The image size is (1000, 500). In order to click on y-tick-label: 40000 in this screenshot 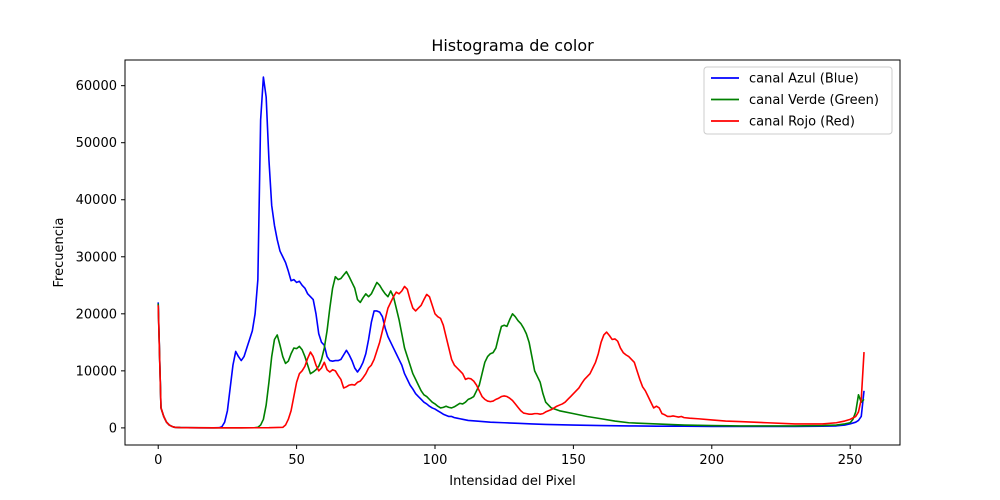, I will do `click(96, 200)`.